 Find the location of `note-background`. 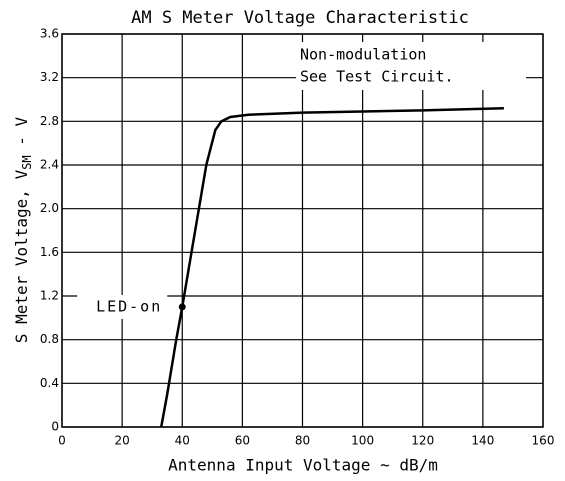

note-background is located at coordinates (411, 66).